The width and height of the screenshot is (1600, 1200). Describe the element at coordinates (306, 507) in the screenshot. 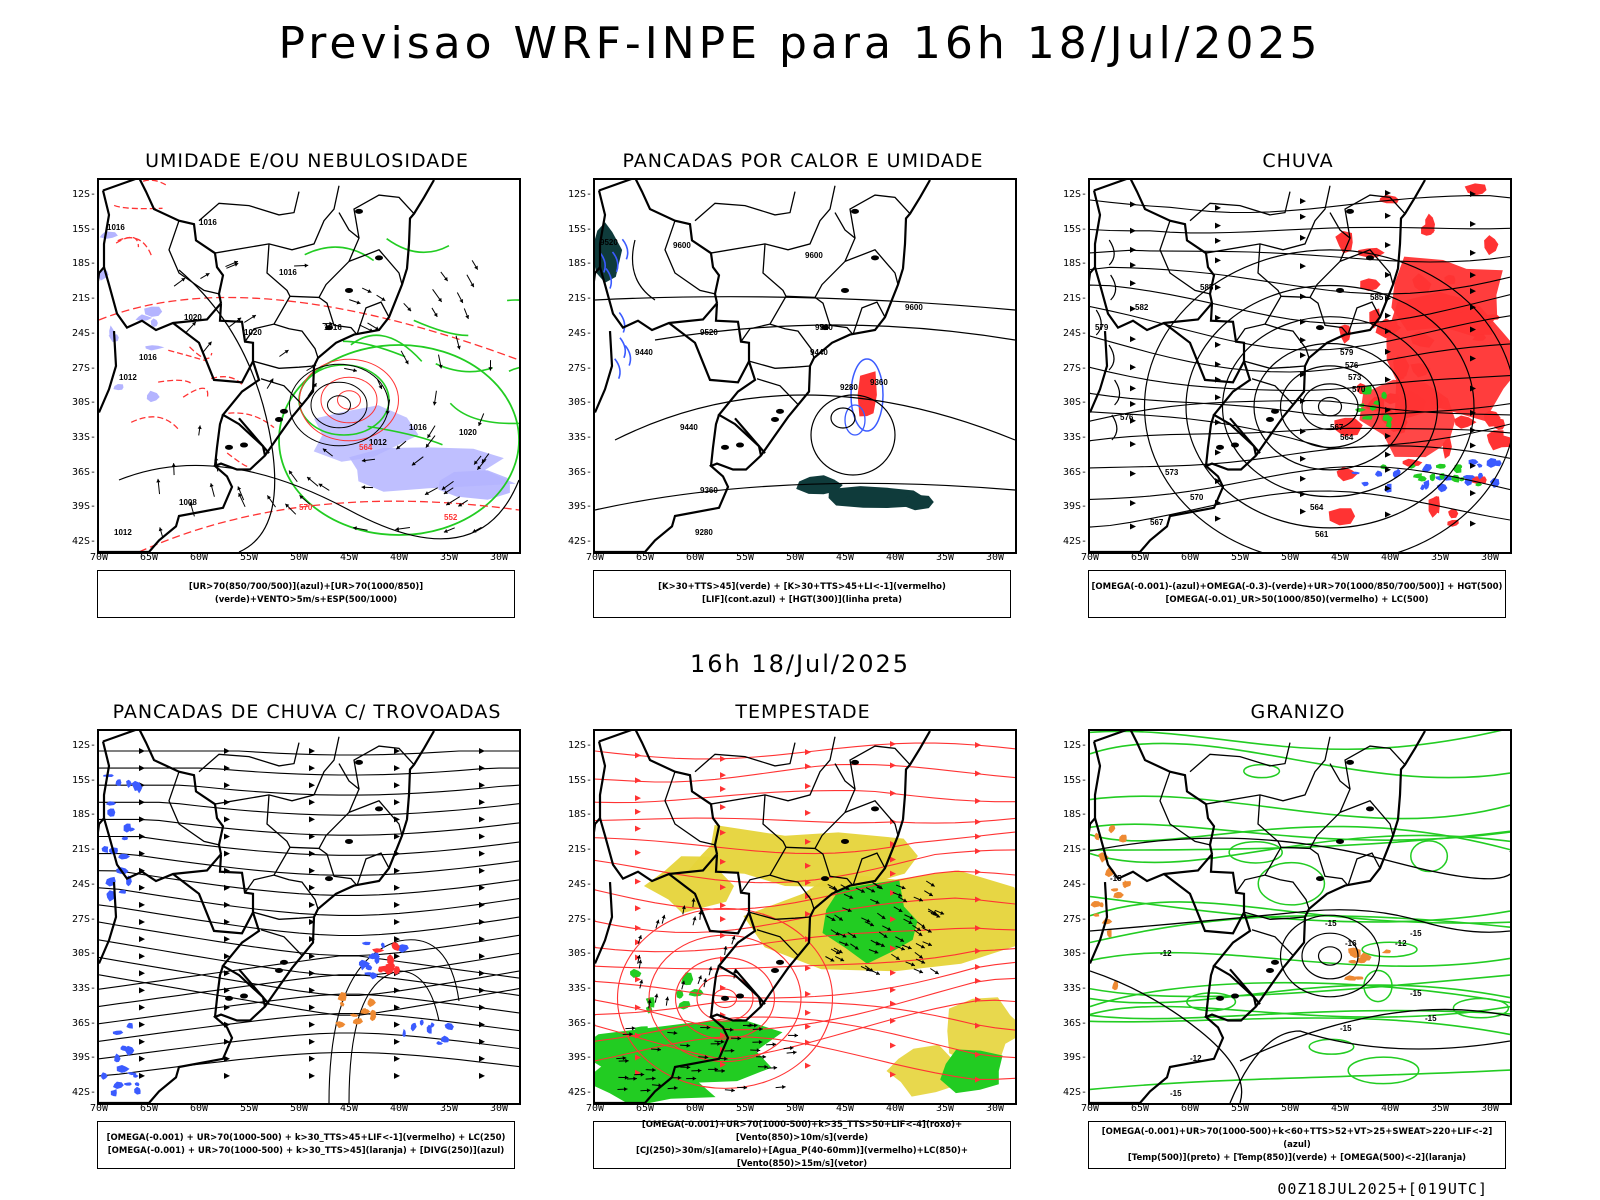

I see `isobar-label: 570` at that location.